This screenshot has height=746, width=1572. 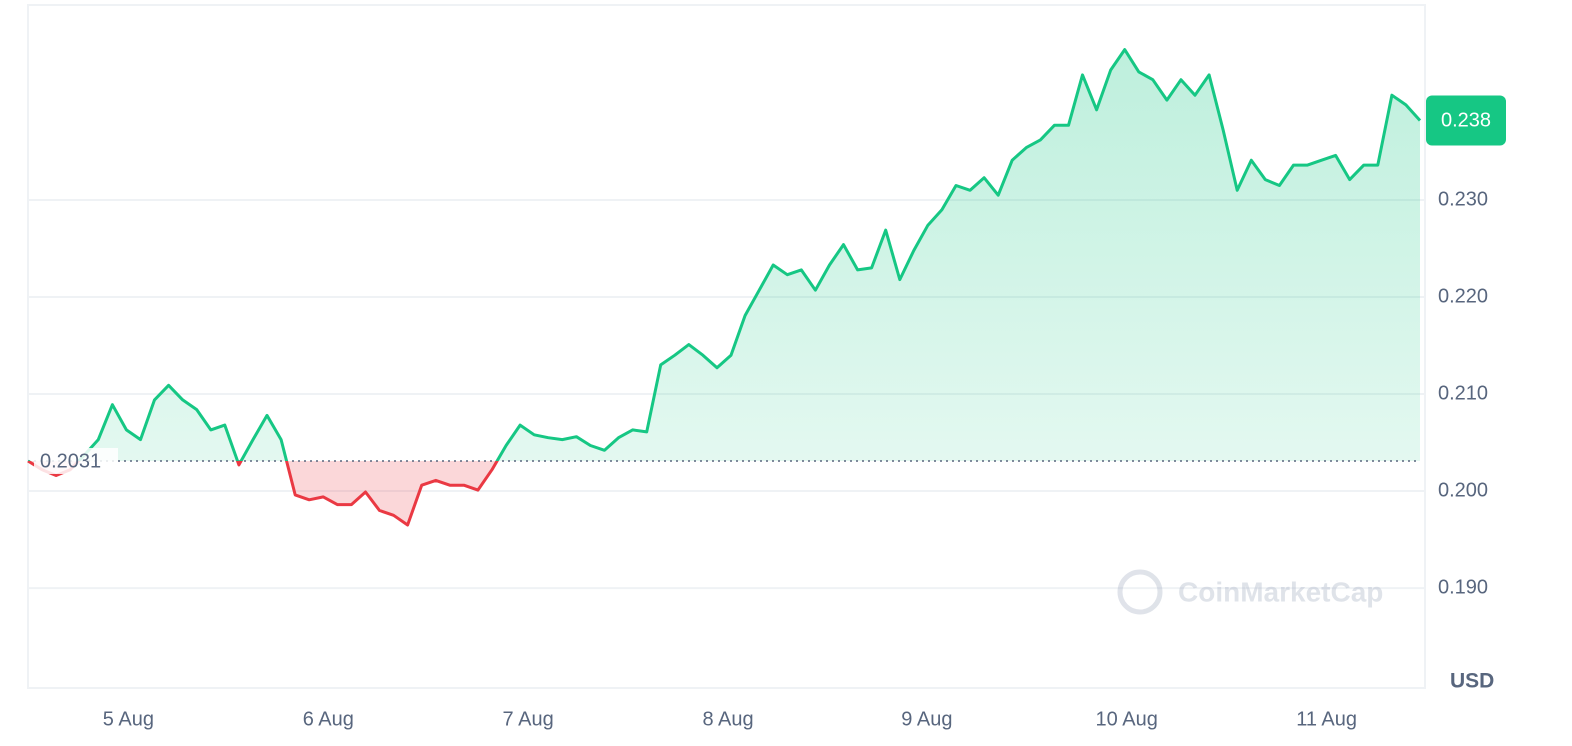 I want to click on y-tick-label: 0.190, so click(x=1463, y=587).